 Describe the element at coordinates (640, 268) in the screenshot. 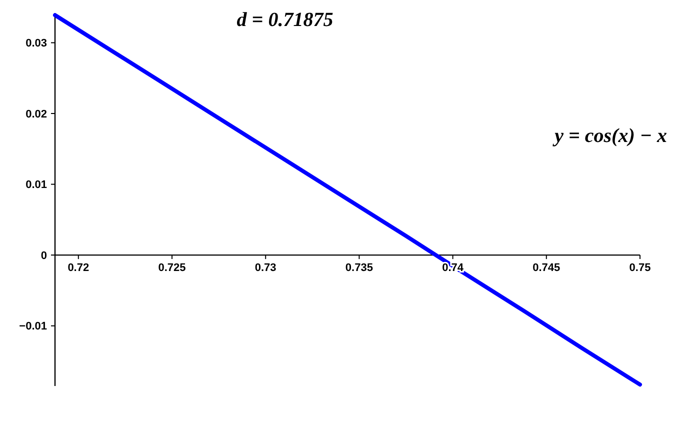

I see `x-tick-label: 0.75` at that location.